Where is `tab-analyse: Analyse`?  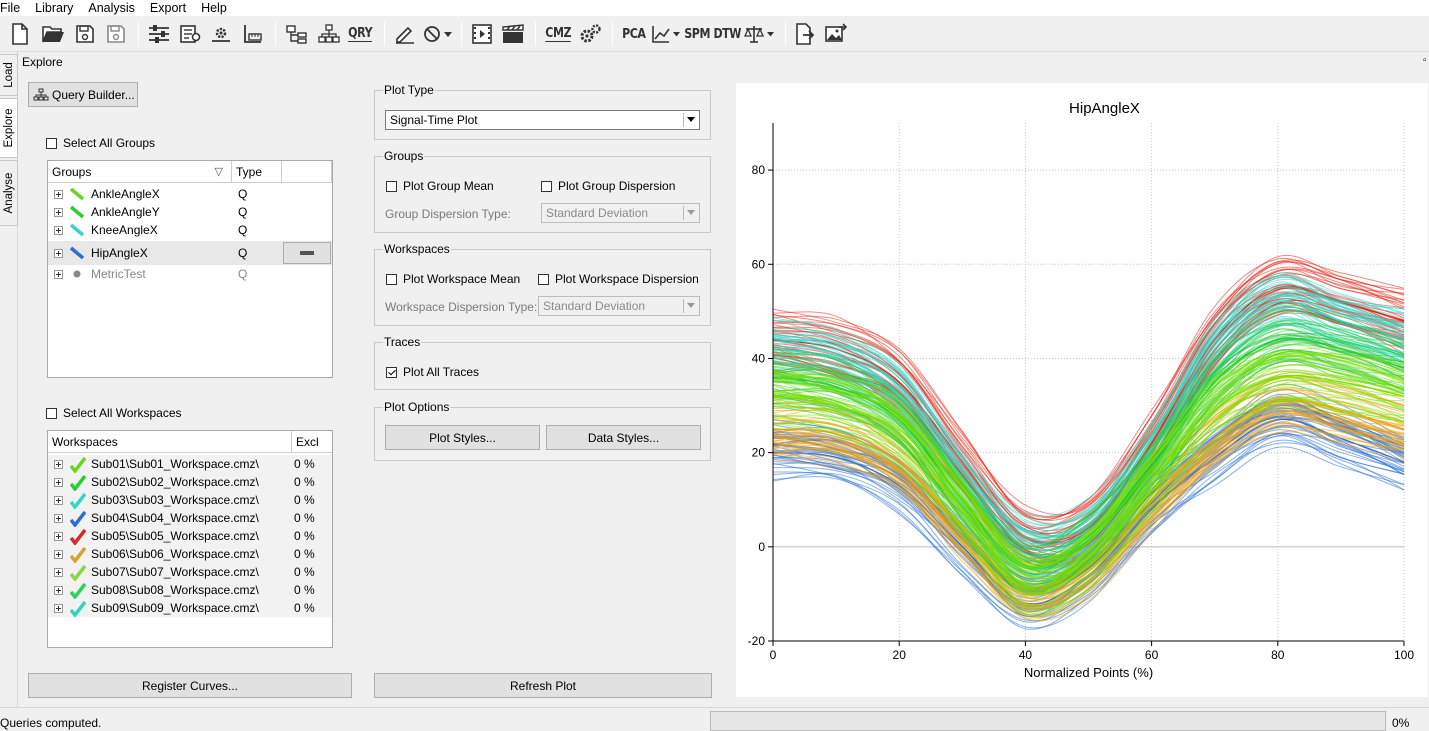
tab-analyse: Analyse is located at coordinates (9, 193).